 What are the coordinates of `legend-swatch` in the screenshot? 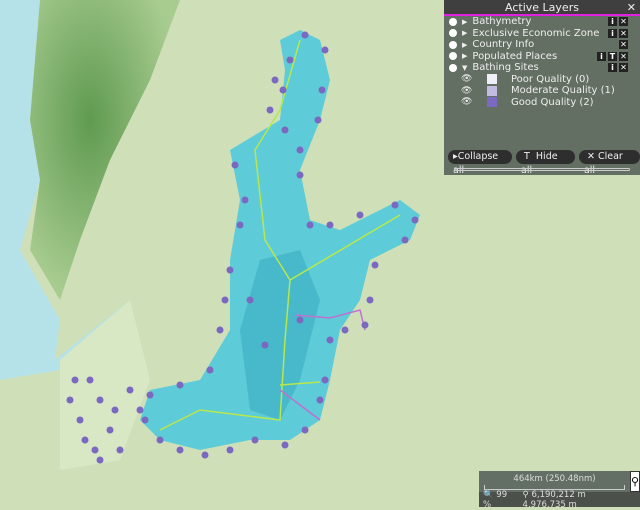 It's located at (492, 79).